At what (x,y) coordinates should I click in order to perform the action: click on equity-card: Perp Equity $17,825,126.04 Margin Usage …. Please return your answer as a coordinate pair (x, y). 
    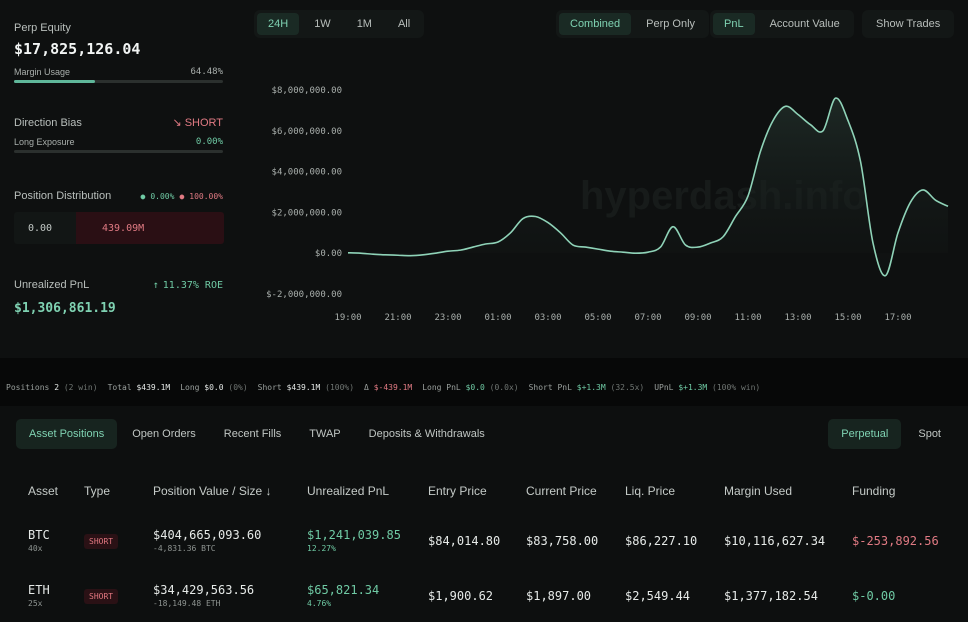
    Looking at the image, I should click on (125, 52).